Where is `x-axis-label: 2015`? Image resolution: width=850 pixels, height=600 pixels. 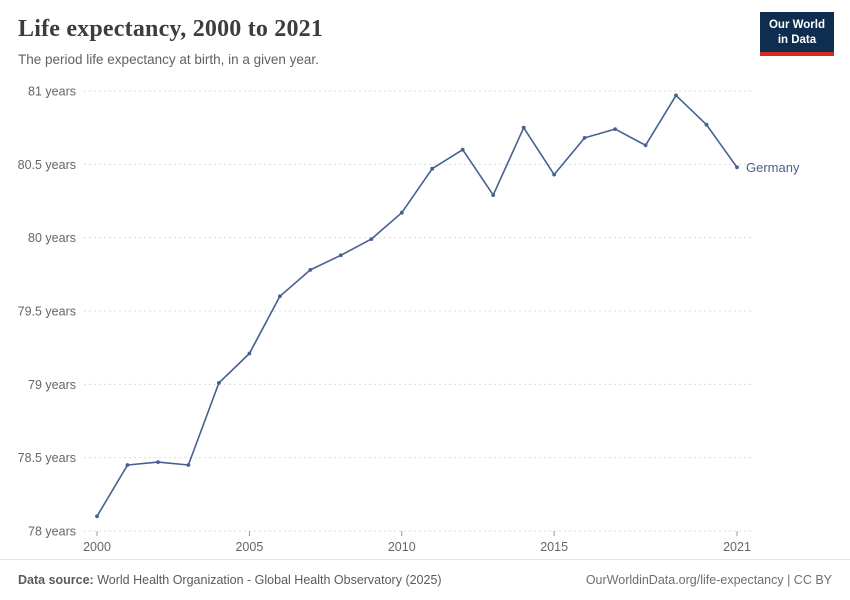 x-axis-label: 2015 is located at coordinates (554, 547).